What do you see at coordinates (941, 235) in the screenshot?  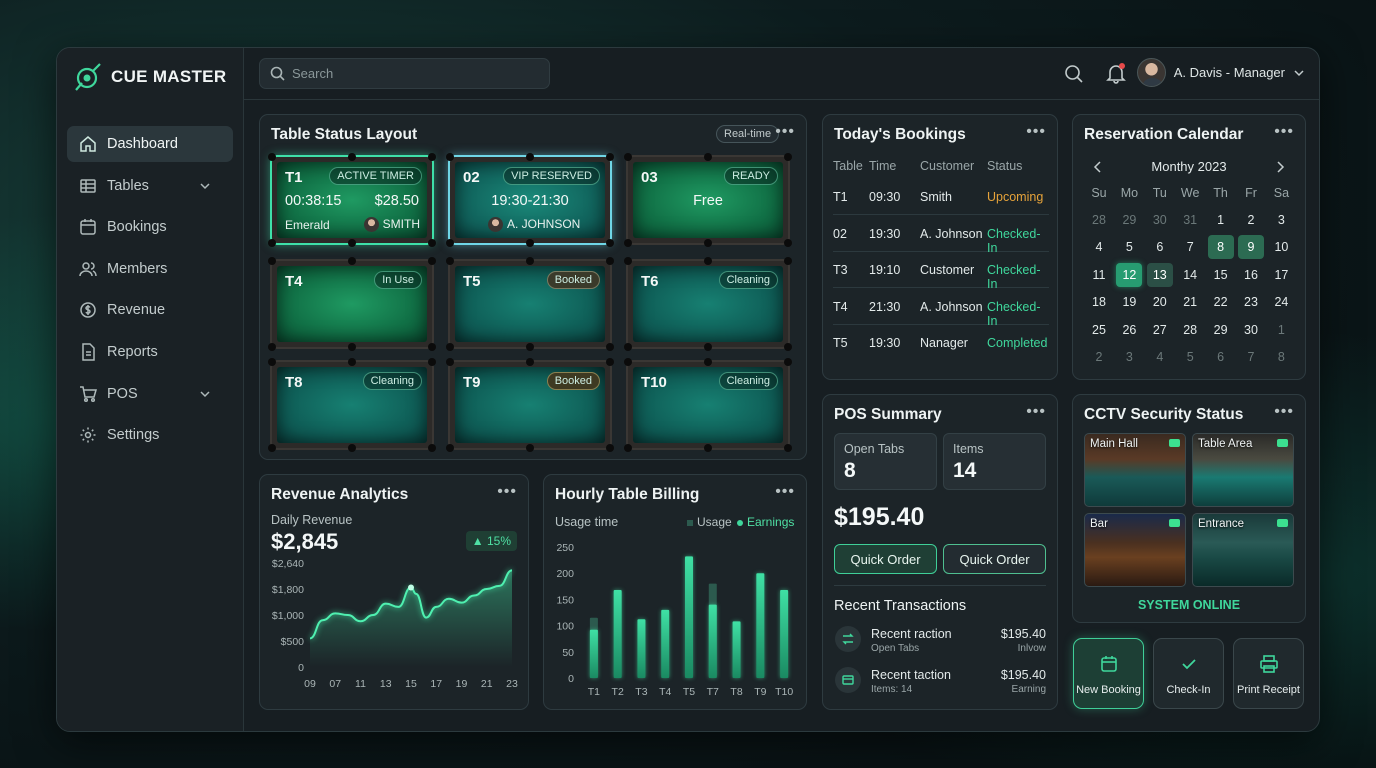 I see `table-row: 02 19:30 A. Johnson Checked-In` at bounding box center [941, 235].